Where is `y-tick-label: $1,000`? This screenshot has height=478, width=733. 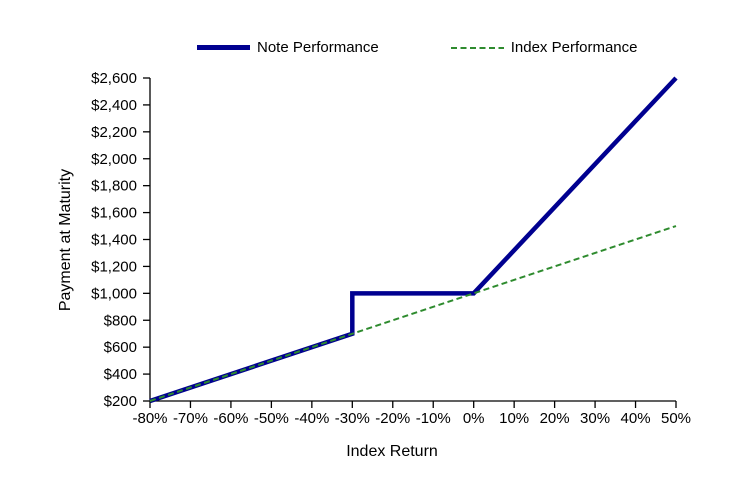
y-tick-label: $1,000 is located at coordinates (114, 293).